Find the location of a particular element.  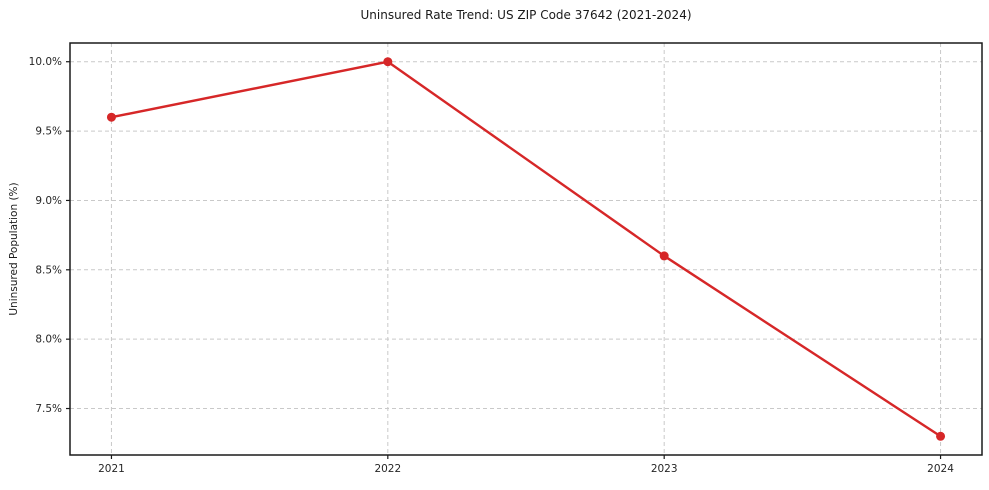

y-tick-label: 9.0% is located at coordinates (48, 201).